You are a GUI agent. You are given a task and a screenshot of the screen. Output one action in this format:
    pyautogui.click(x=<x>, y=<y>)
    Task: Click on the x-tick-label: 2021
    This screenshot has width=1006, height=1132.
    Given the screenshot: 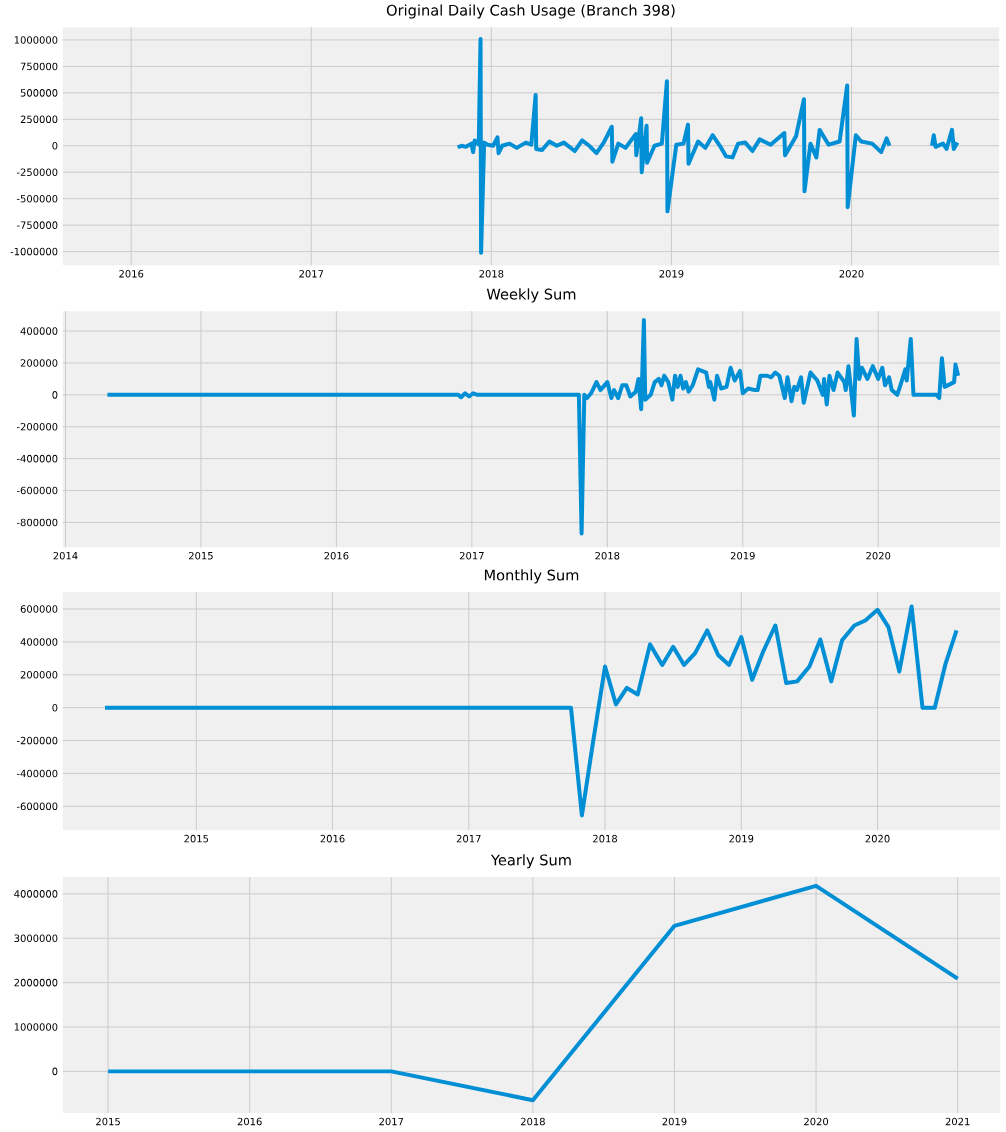 What is the action you would take?
    pyautogui.click(x=957, y=1121)
    